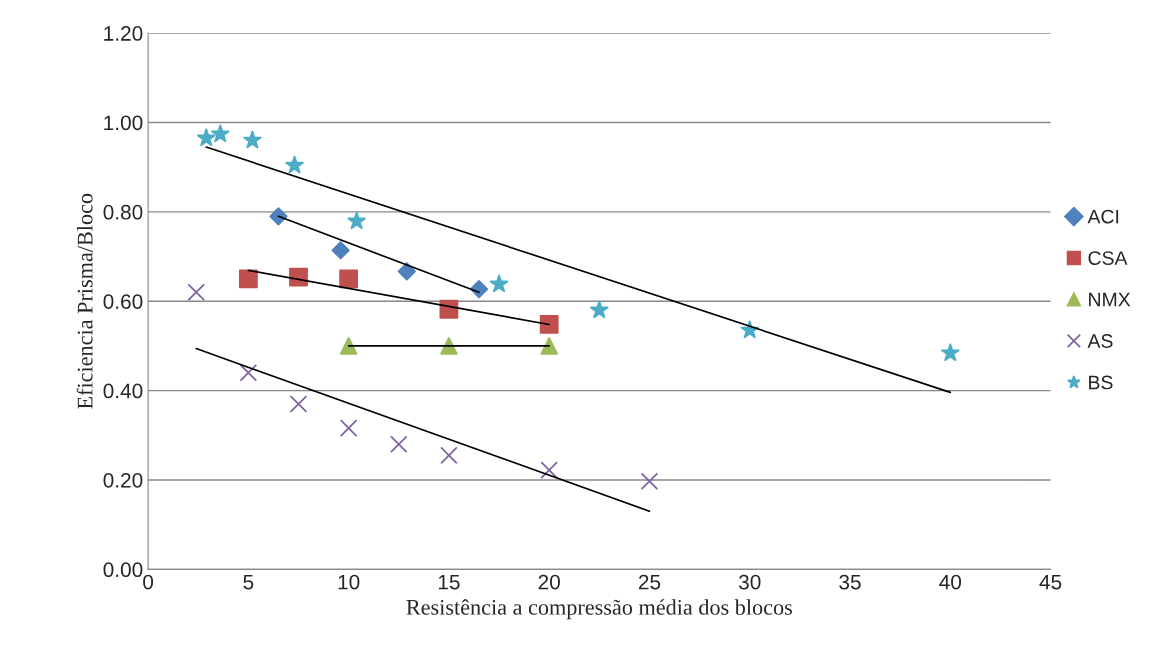  Describe the element at coordinates (123, 301) in the screenshot. I see `y-tick-label: 0.60` at that location.